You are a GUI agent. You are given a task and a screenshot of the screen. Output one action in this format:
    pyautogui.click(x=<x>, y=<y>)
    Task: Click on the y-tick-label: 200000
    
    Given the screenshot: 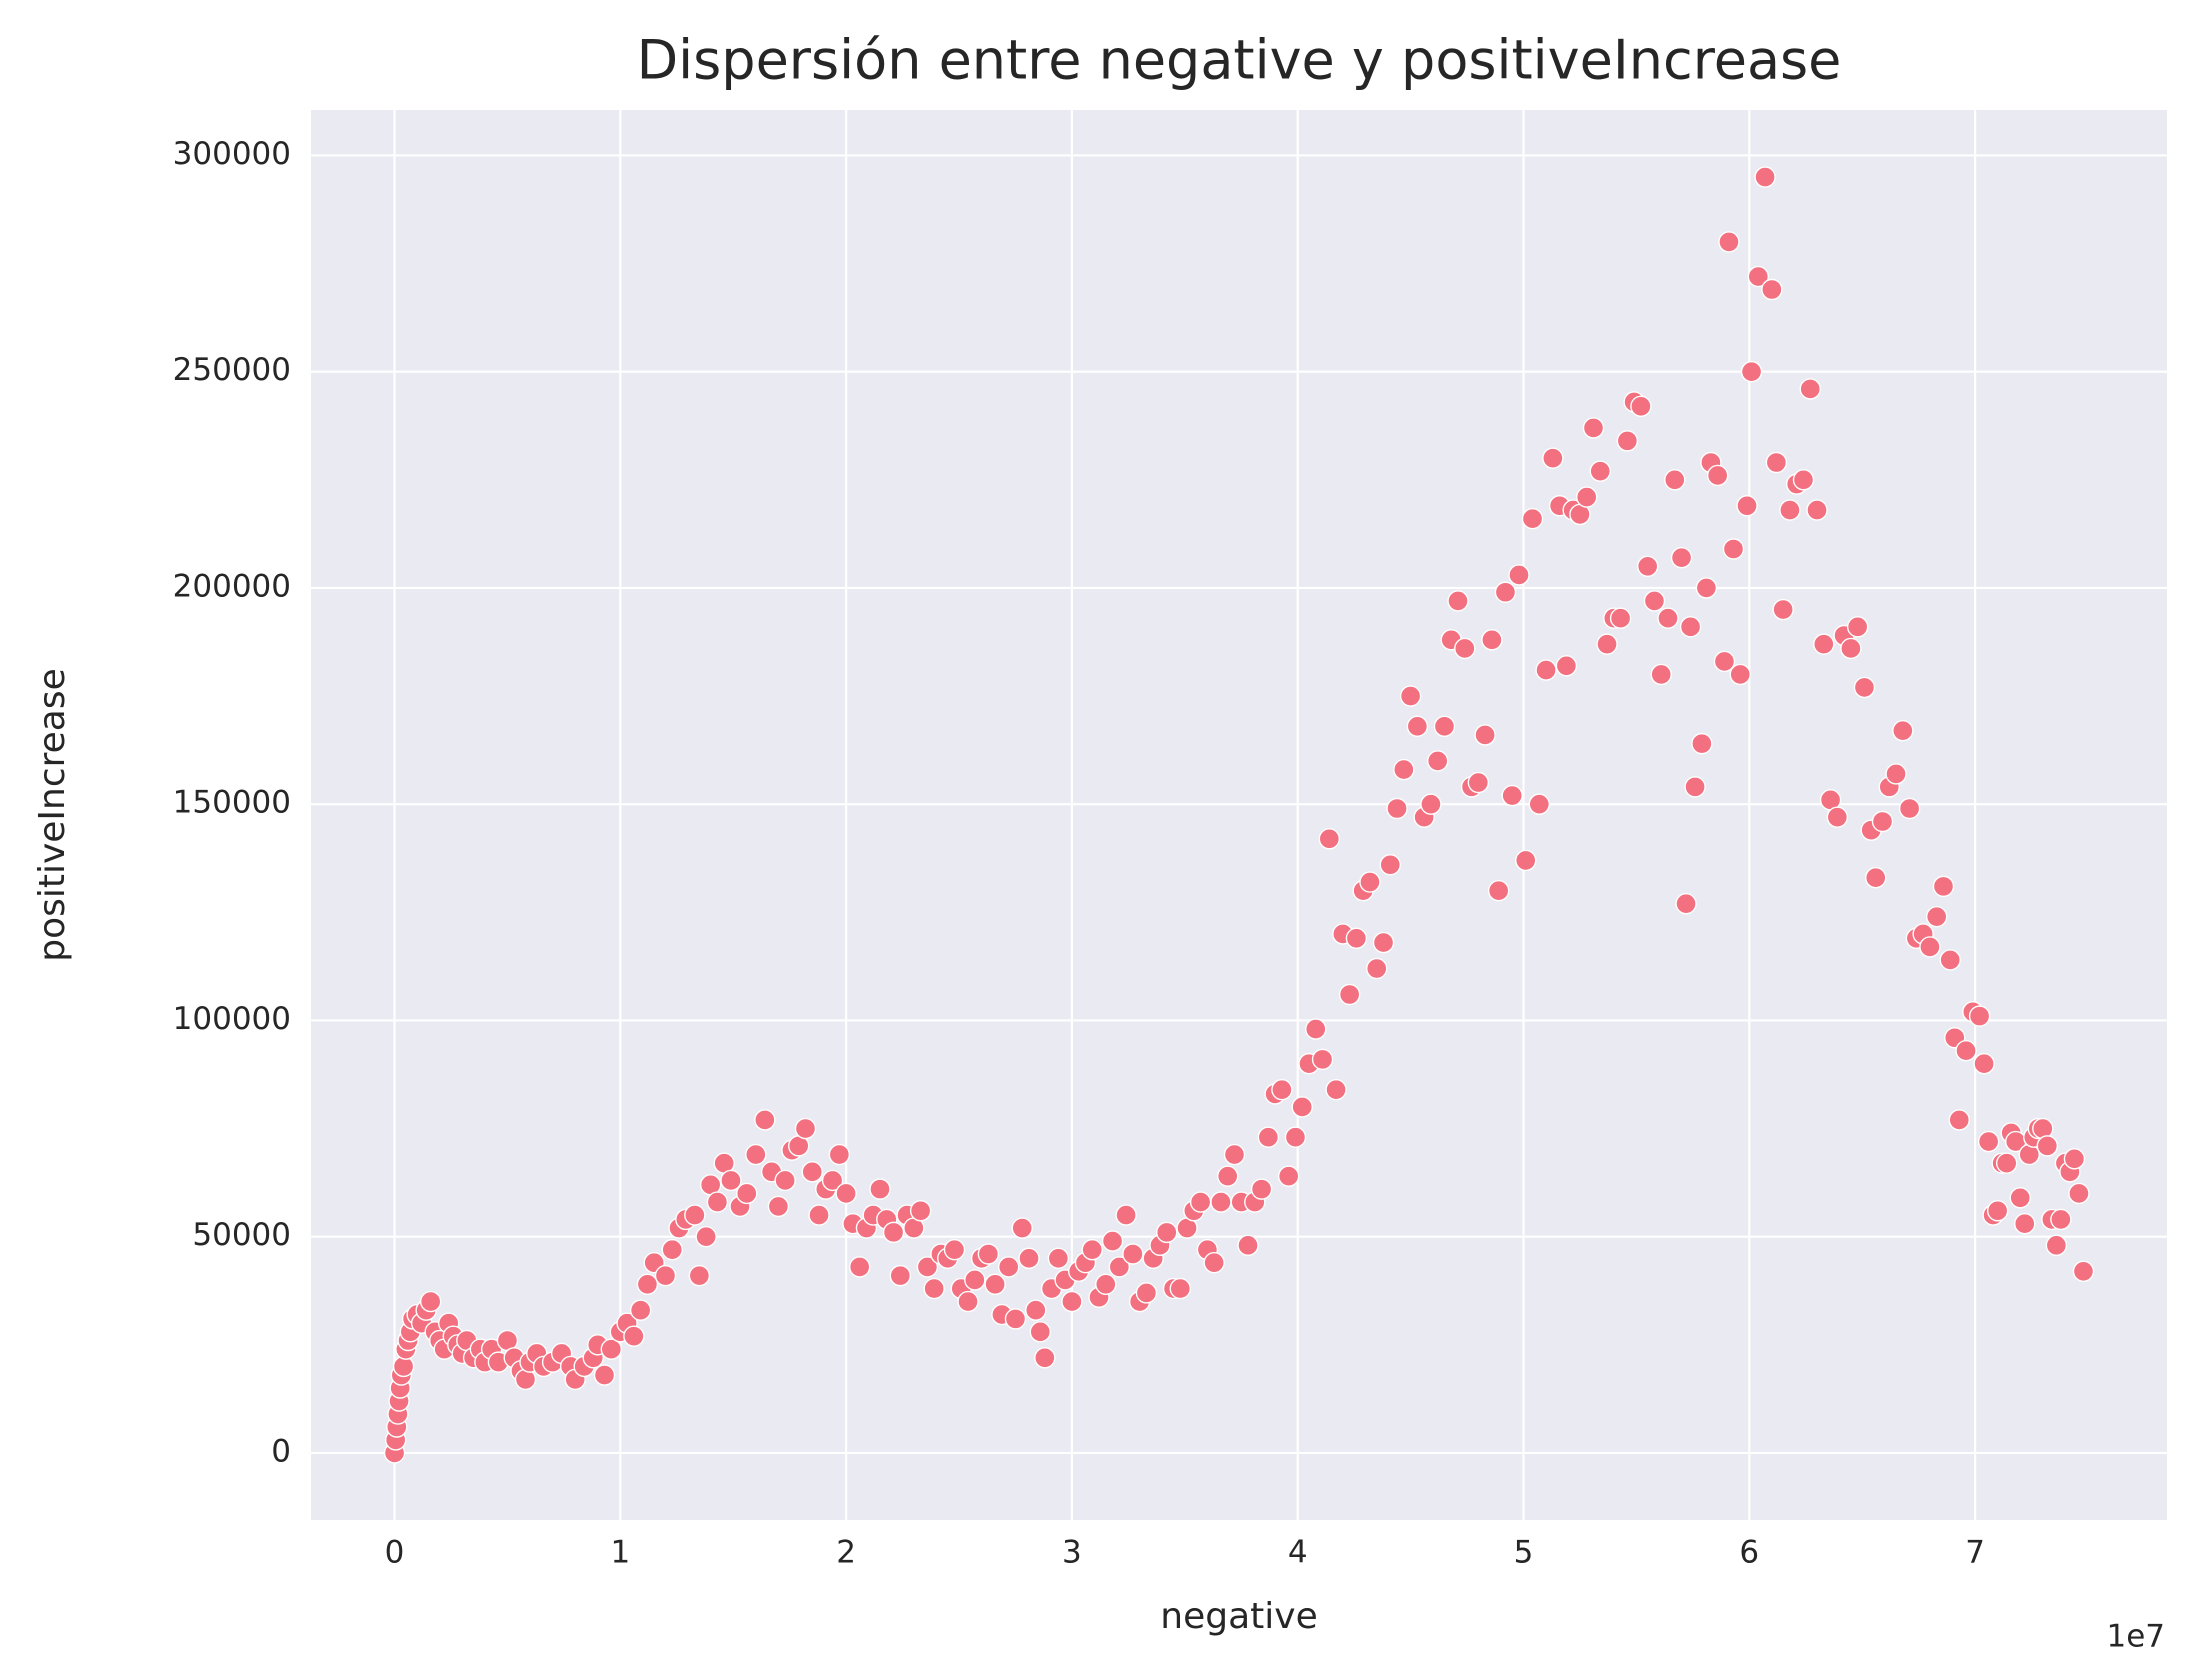 What is the action you would take?
    pyautogui.click(x=232, y=586)
    